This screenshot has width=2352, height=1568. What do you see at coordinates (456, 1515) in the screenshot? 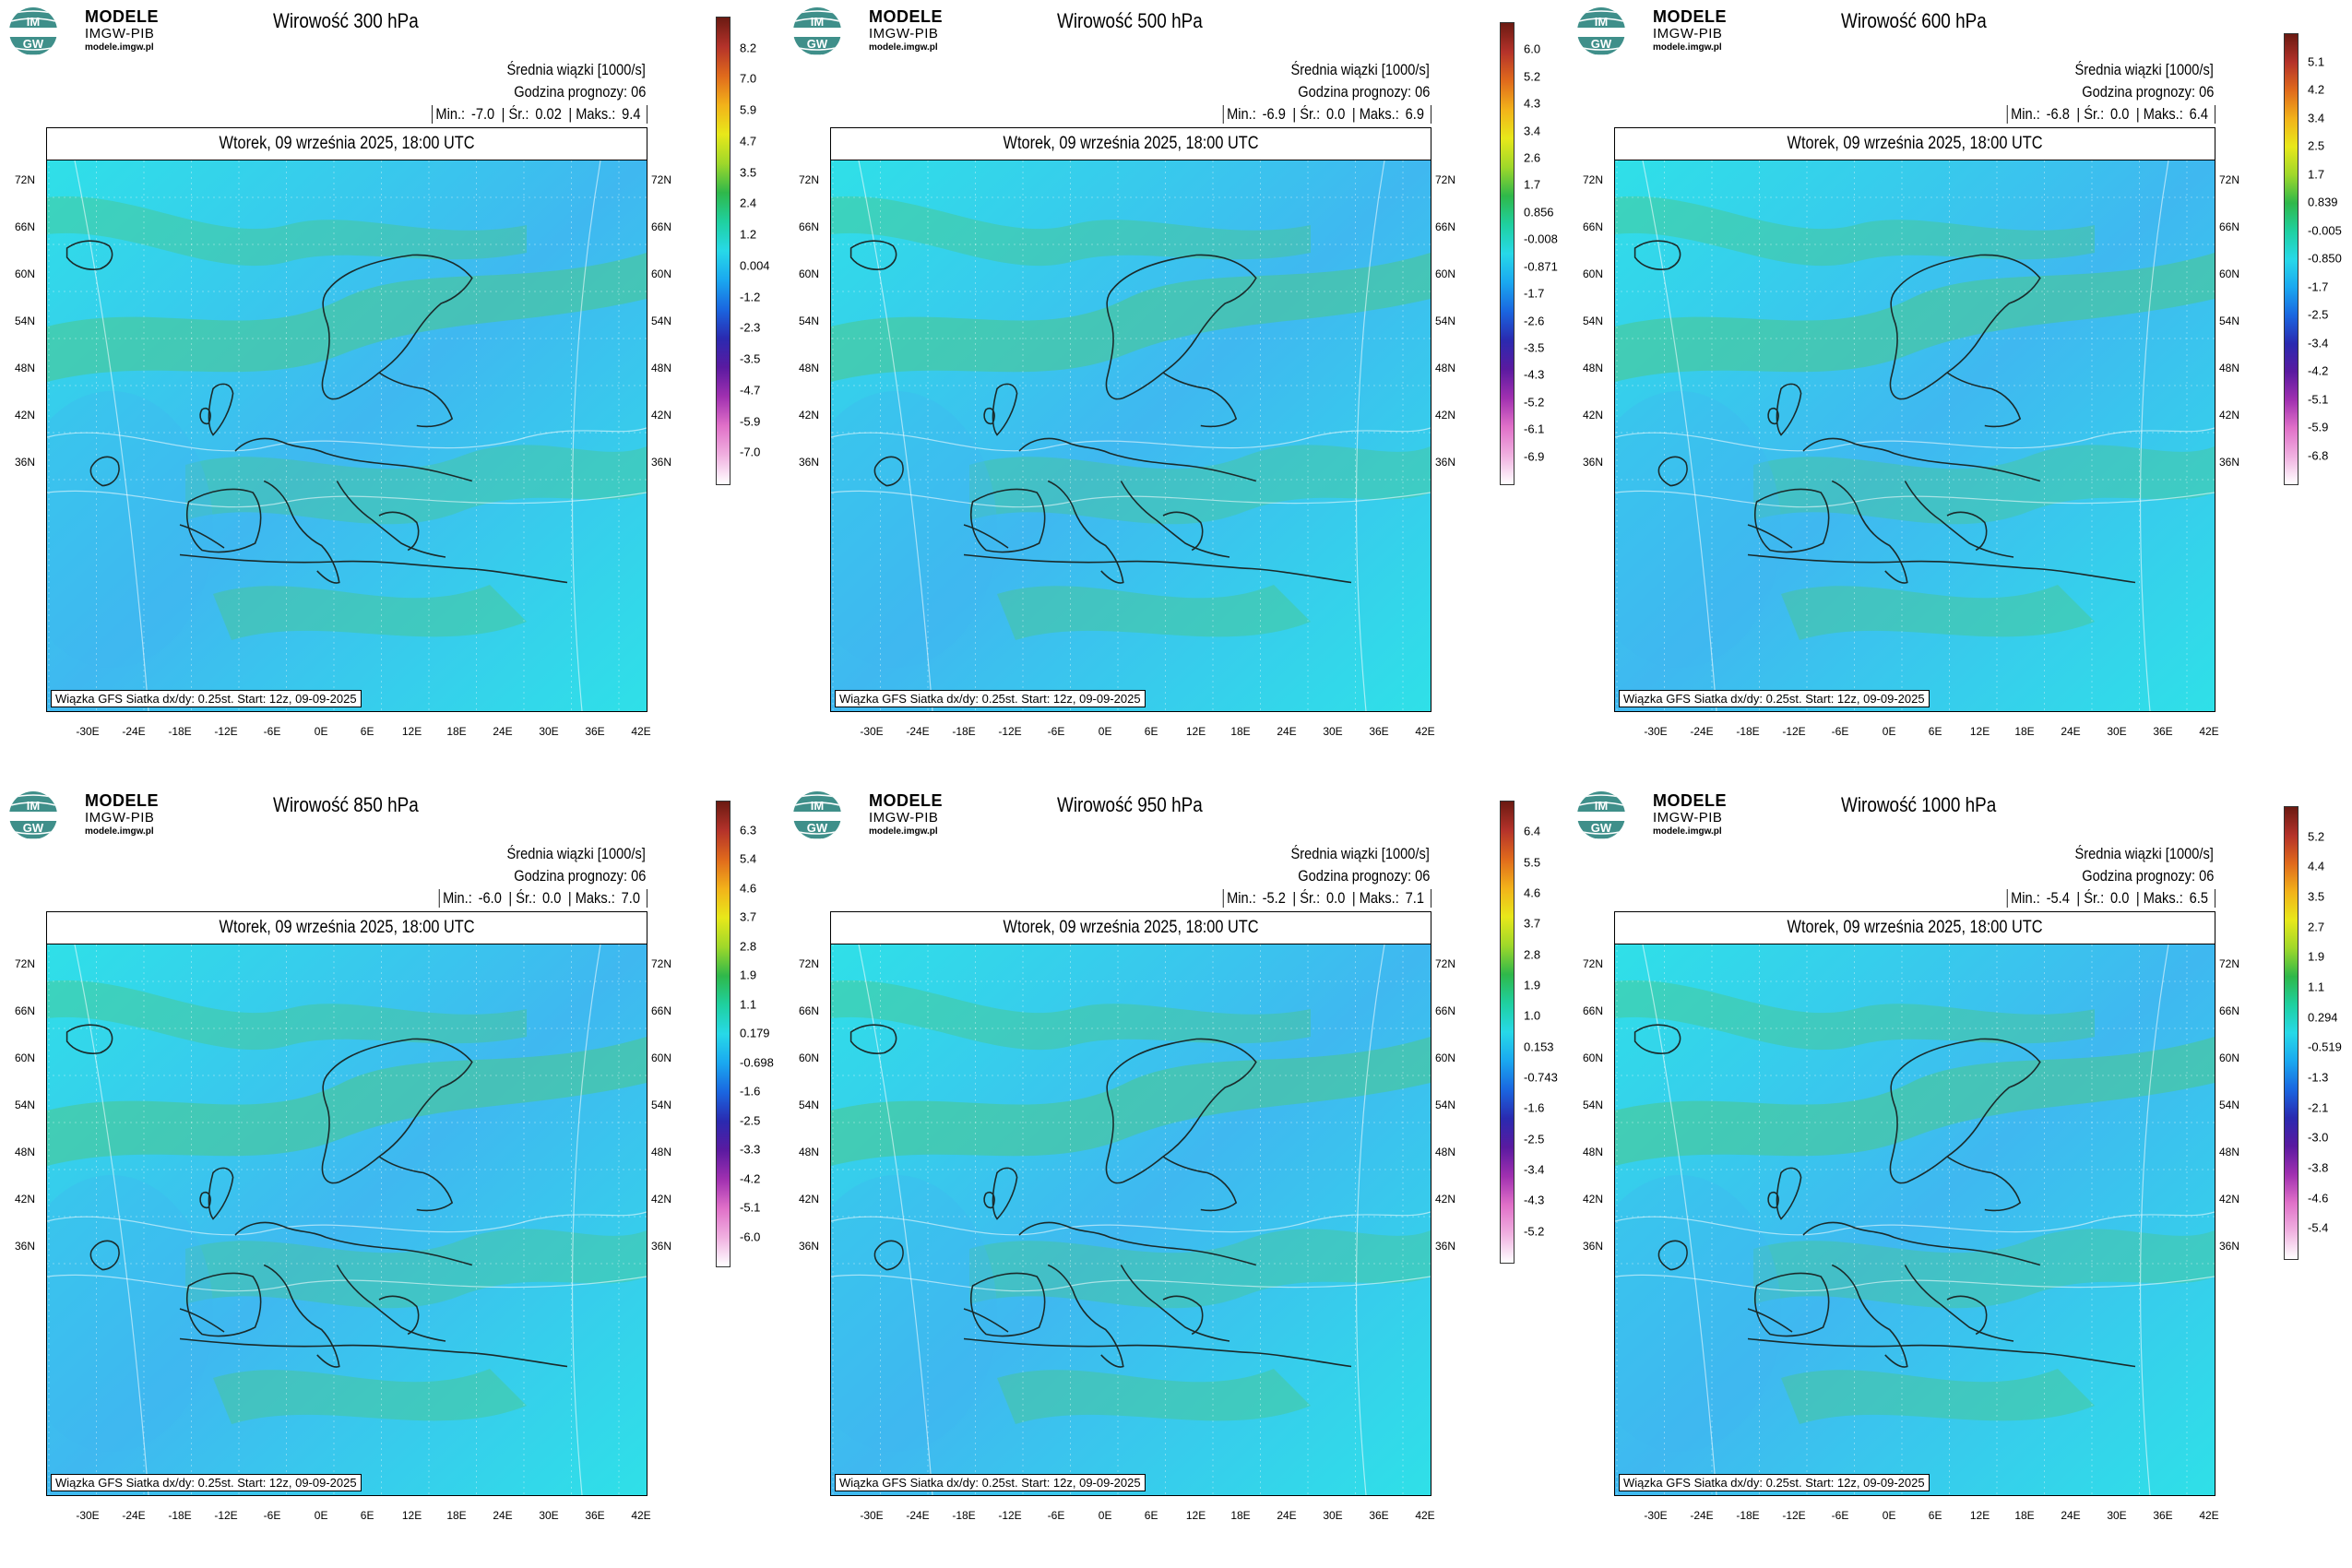
I see `lon-label: 18E` at bounding box center [456, 1515].